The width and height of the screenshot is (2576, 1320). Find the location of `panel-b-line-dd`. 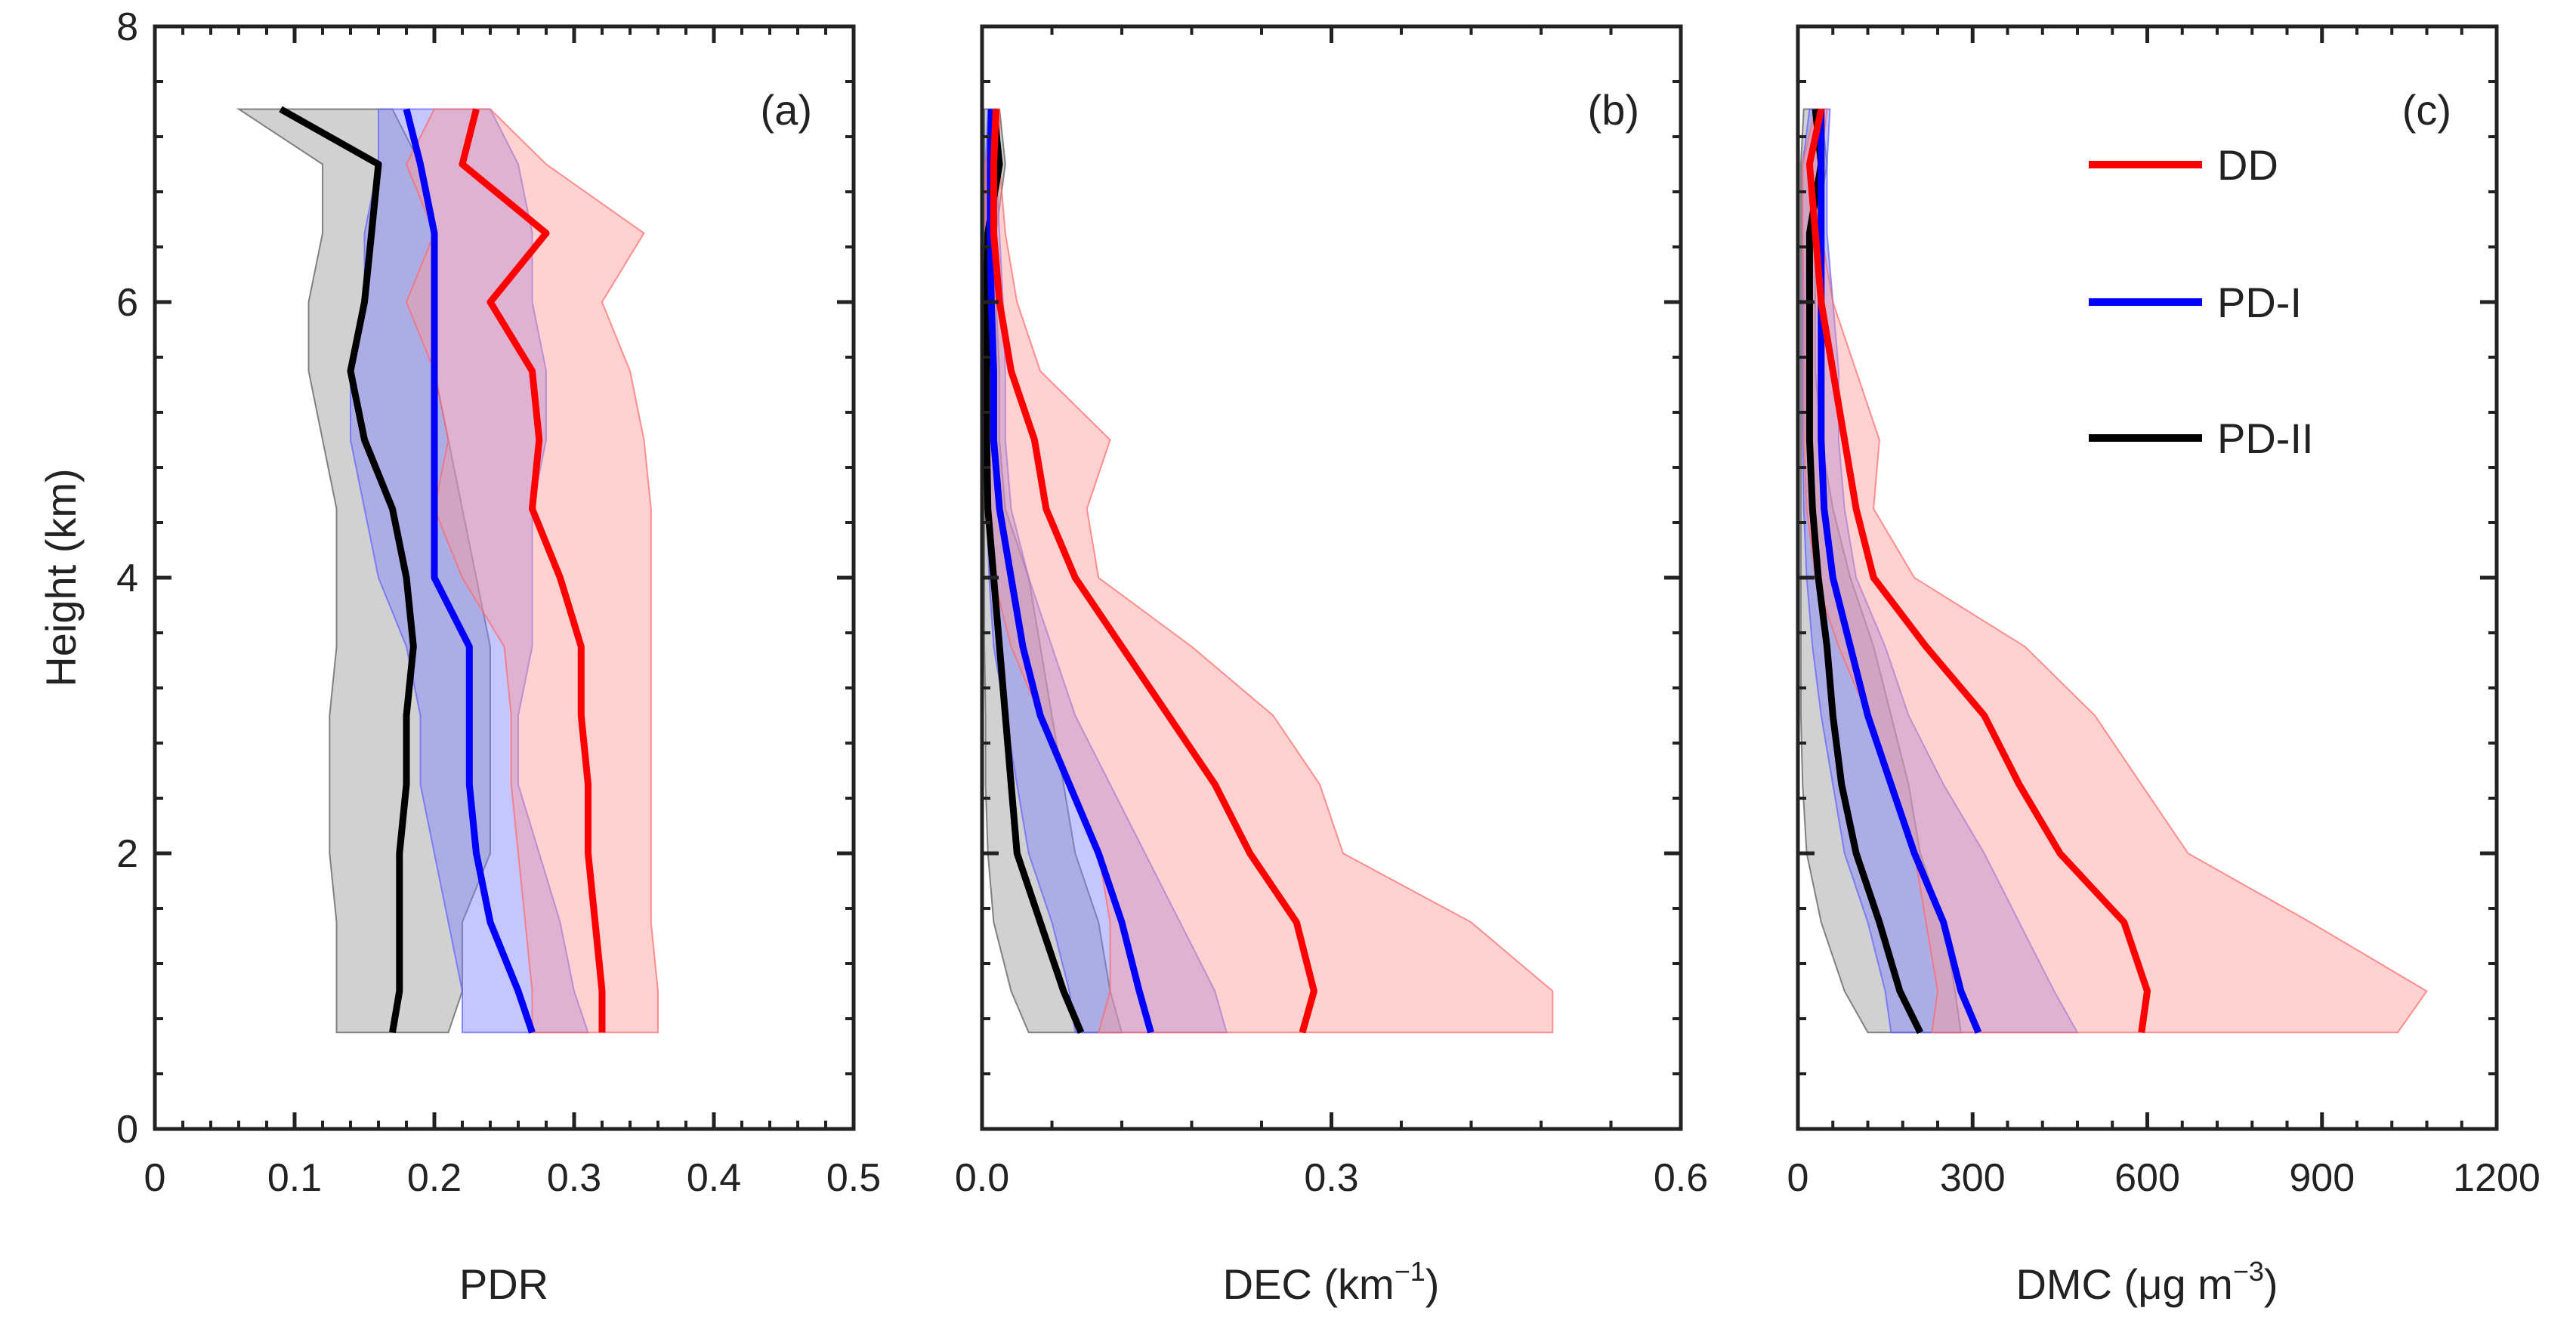

panel-b-line-dd is located at coordinates (1153, 571).